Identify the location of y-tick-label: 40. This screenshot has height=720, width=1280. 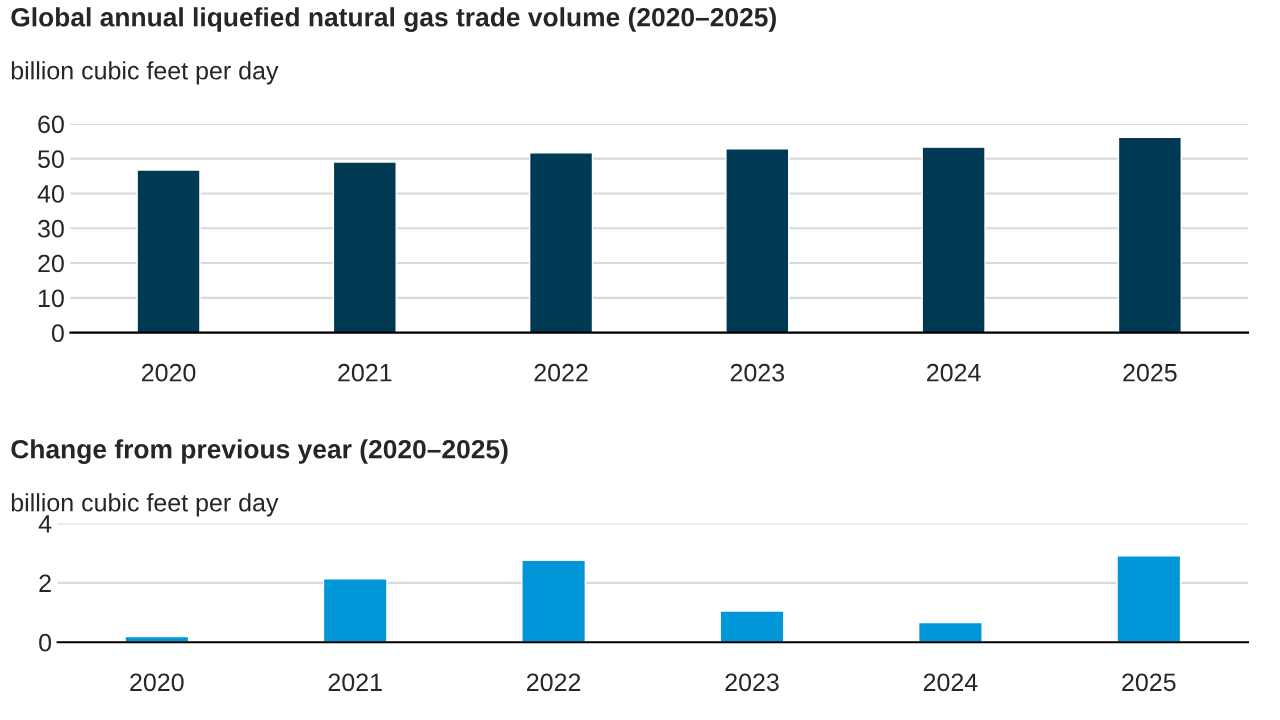
(50, 194).